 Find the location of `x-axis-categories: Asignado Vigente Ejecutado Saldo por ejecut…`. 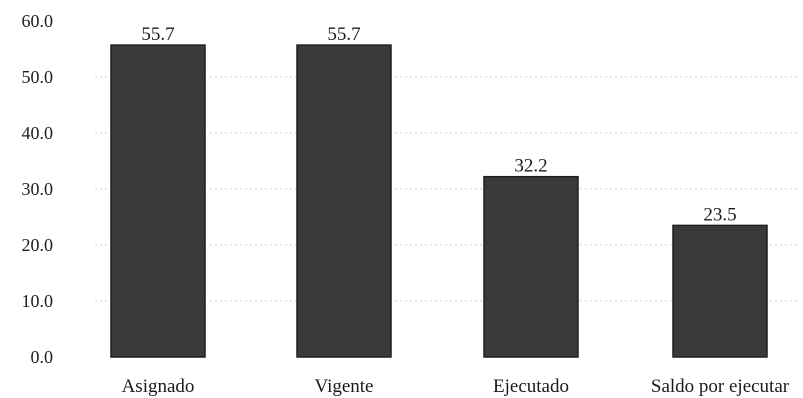

x-axis-categories: Asignado Vigente Ejecutado Saldo por ejecut… is located at coordinates (456, 386).